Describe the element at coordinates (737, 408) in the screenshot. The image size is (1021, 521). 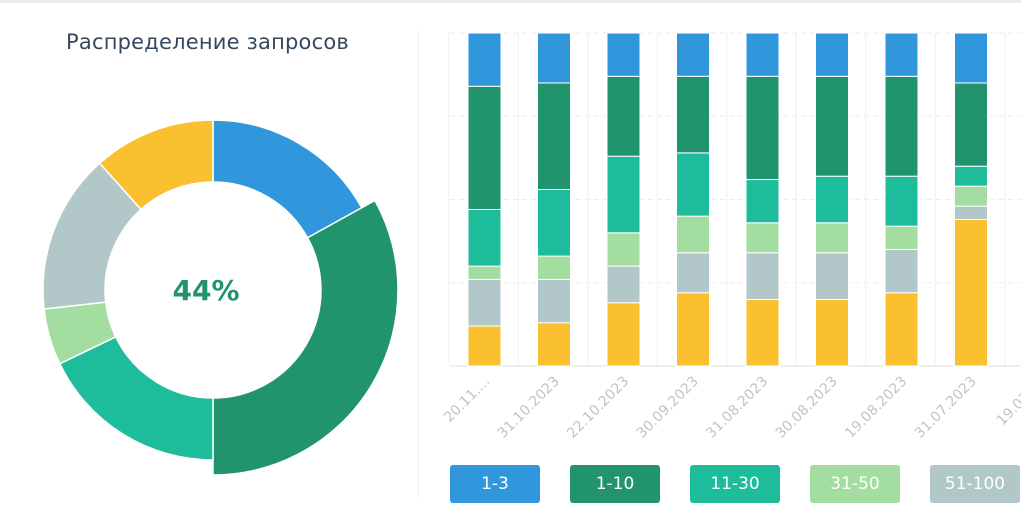
I see `x-tick-label: 31.08.2023` at that location.